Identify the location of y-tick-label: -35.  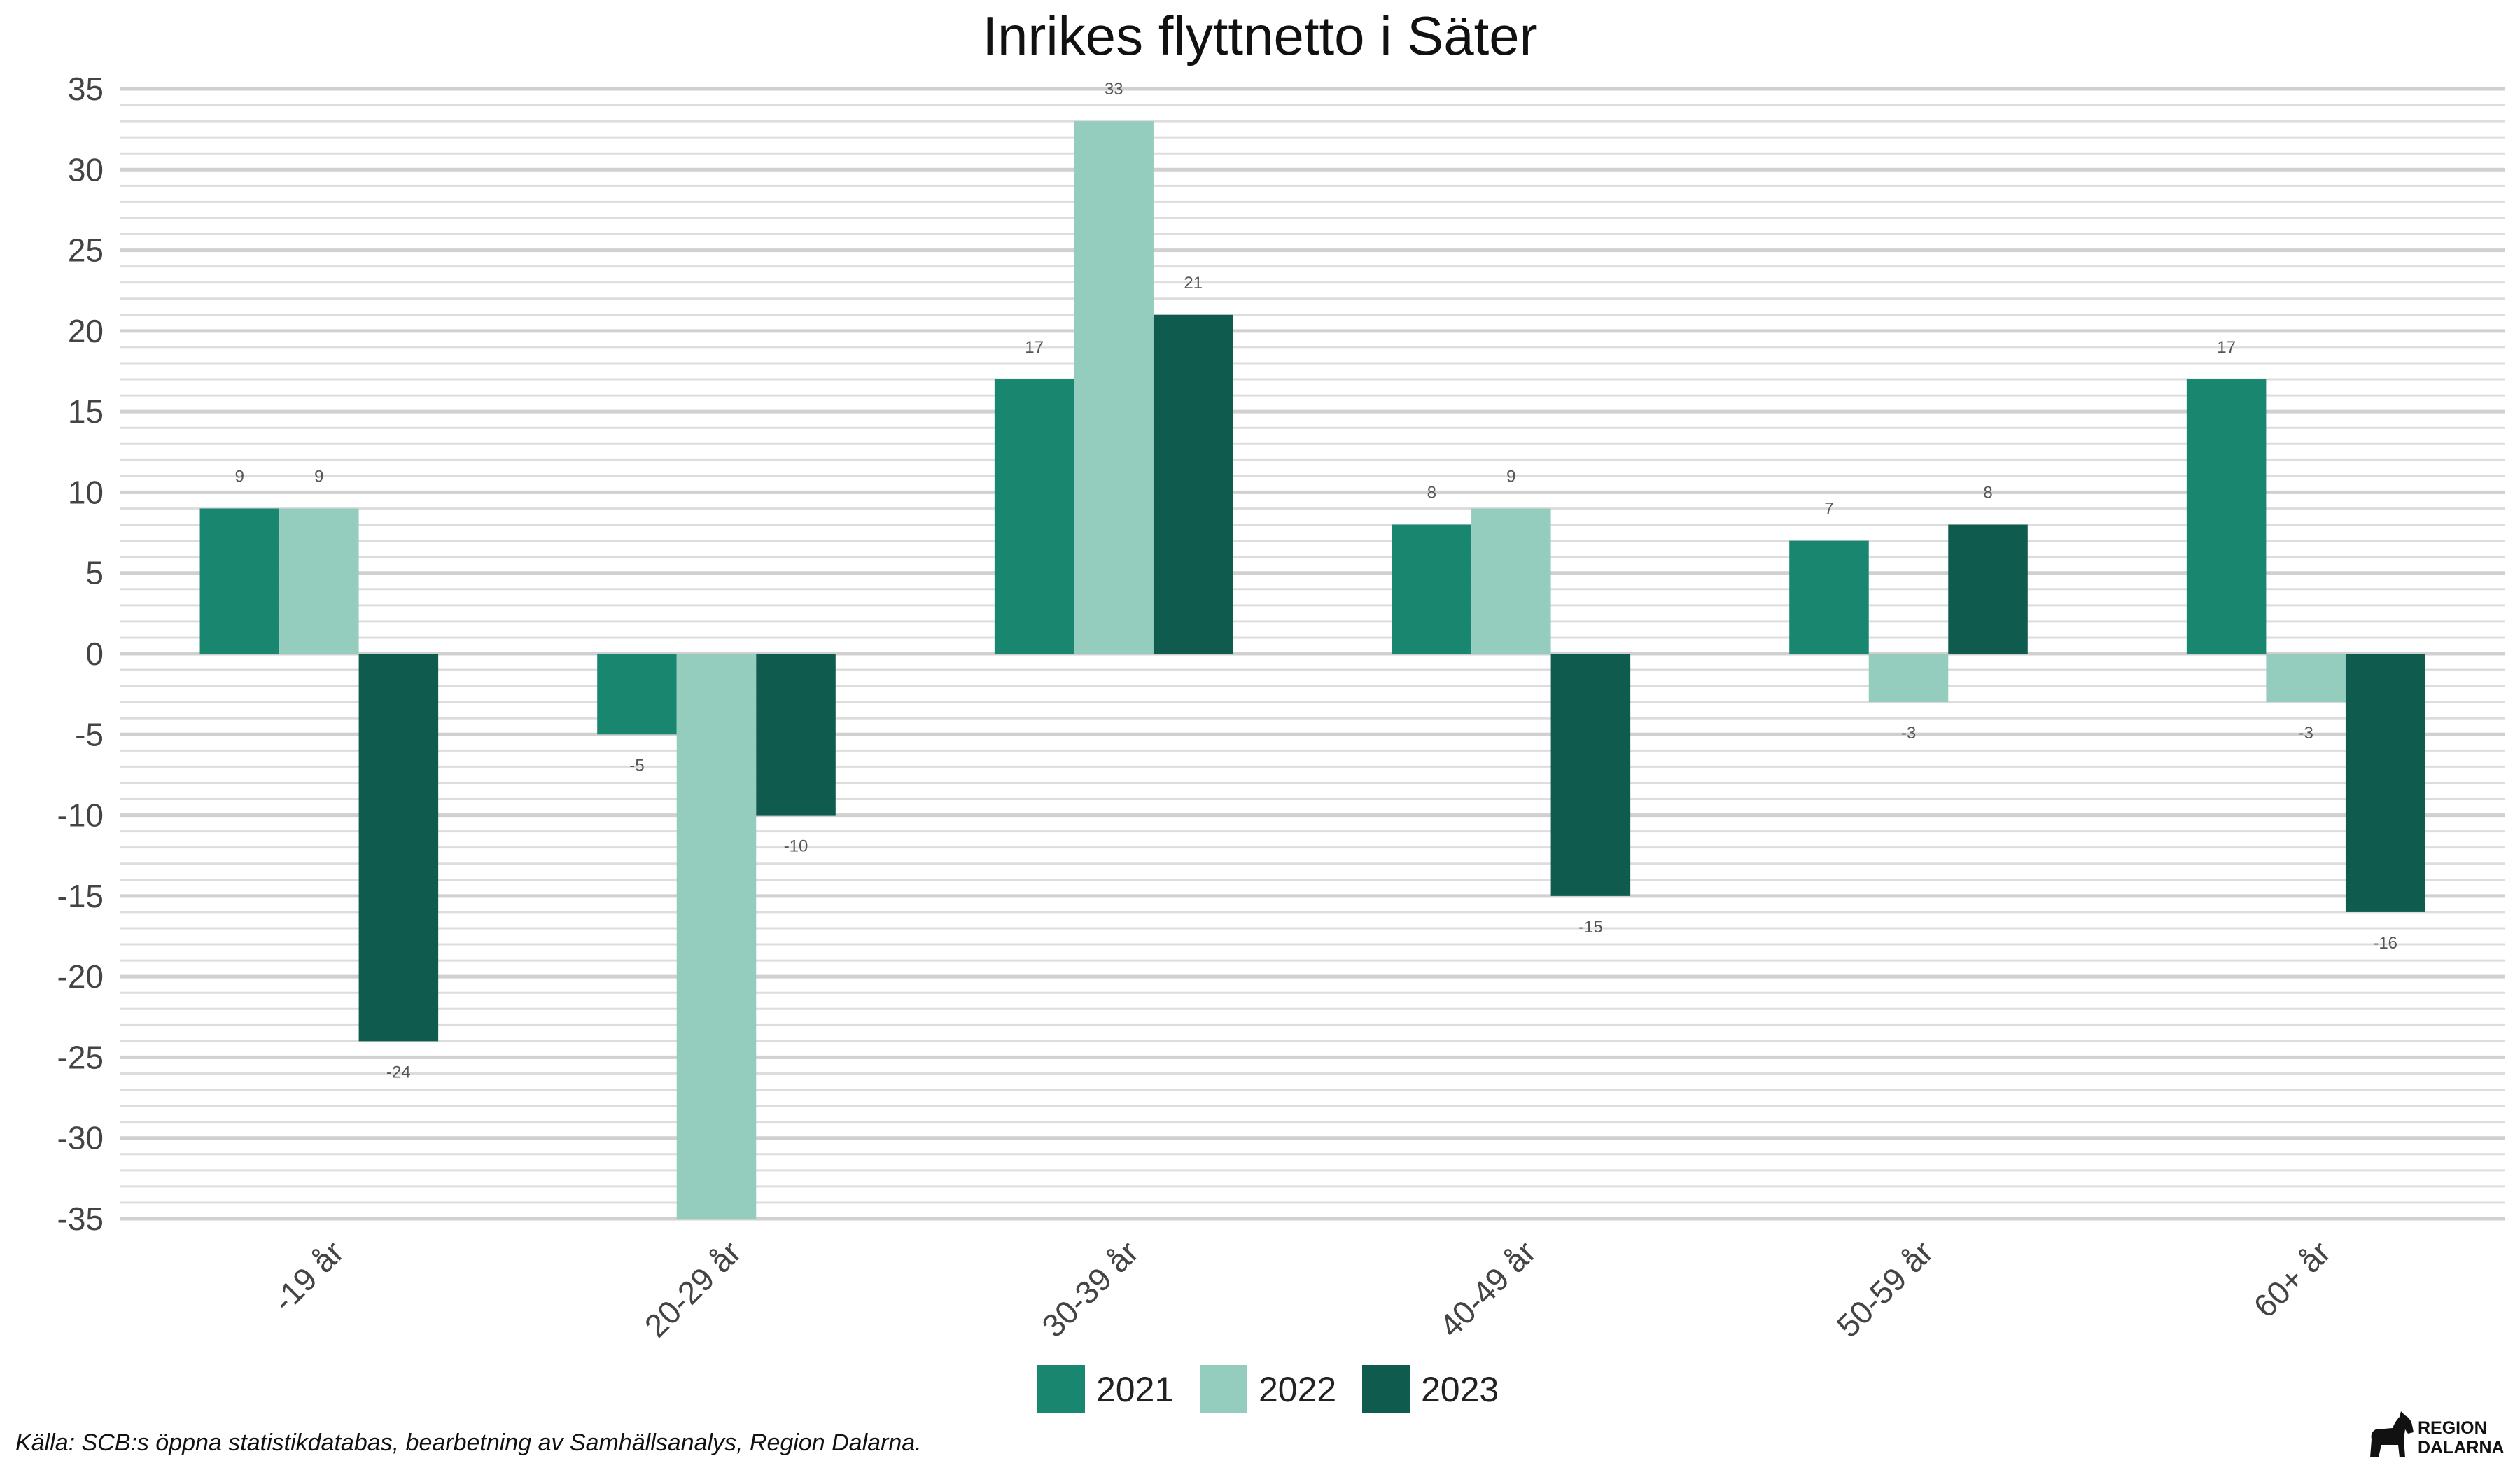
(80, 1218).